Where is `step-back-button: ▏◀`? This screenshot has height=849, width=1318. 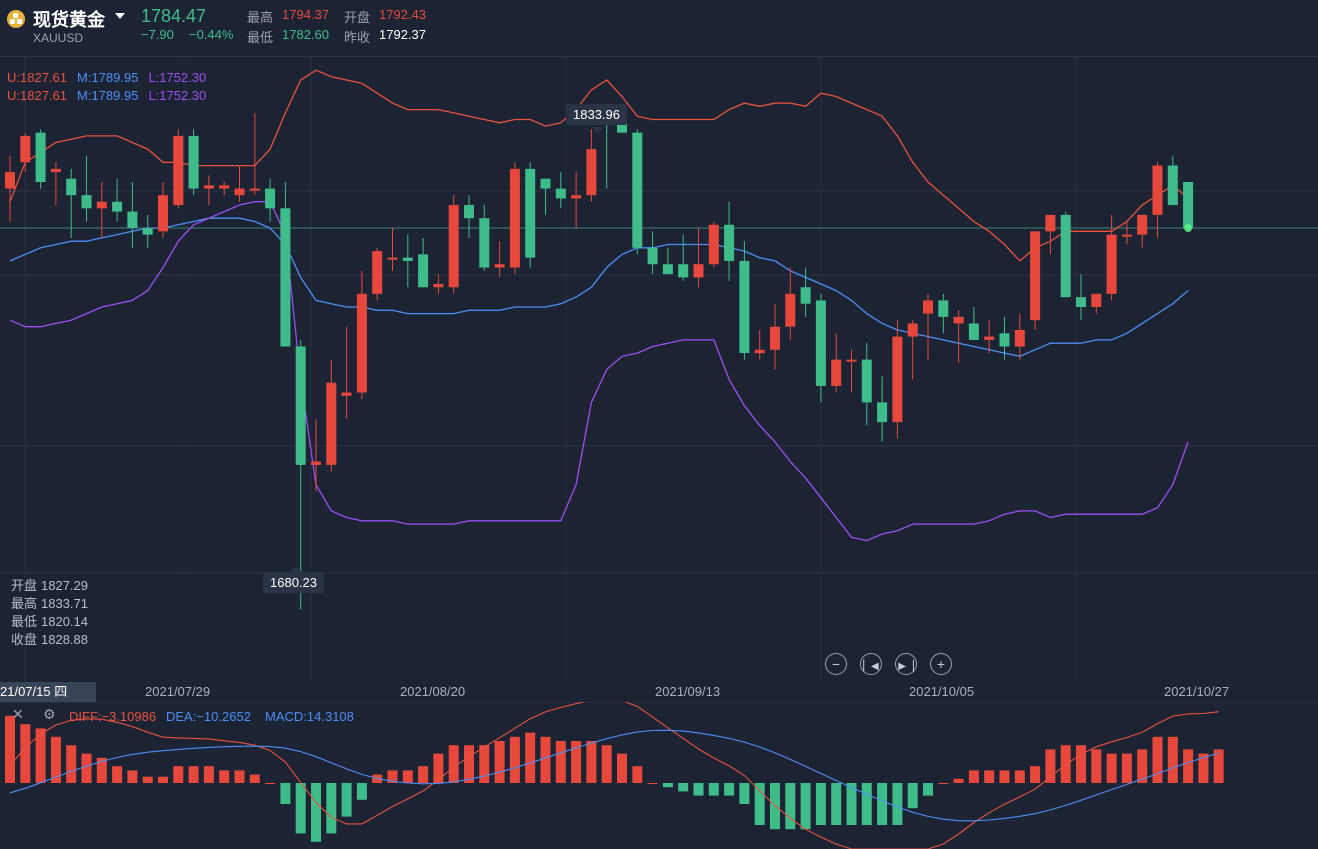 step-back-button: ▏◀ is located at coordinates (871, 664).